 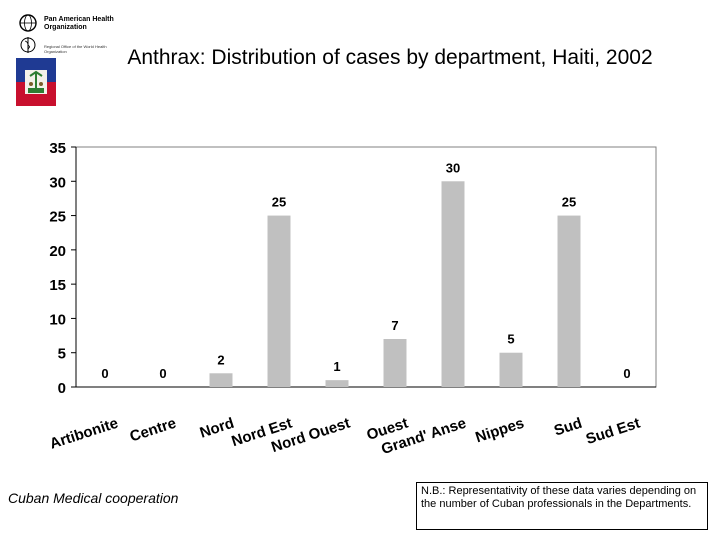 What do you see at coordinates (57, 285) in the screenshot?
I see `y-tick-label: 15` at bounding box center [57, 285].